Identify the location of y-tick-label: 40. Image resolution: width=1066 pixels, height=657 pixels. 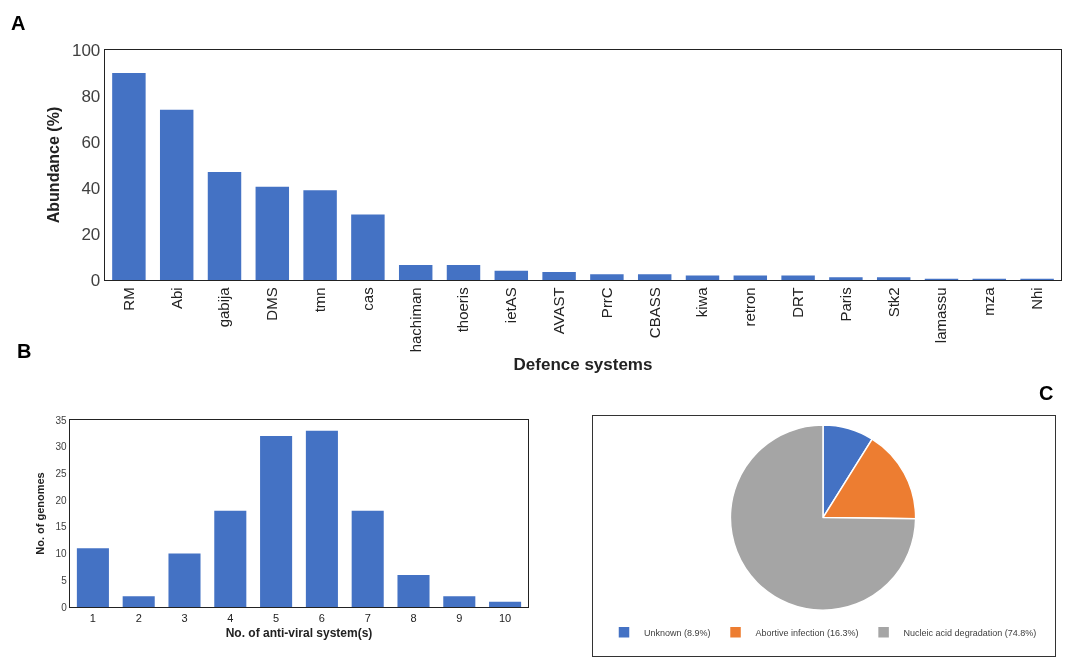
(91, 188).